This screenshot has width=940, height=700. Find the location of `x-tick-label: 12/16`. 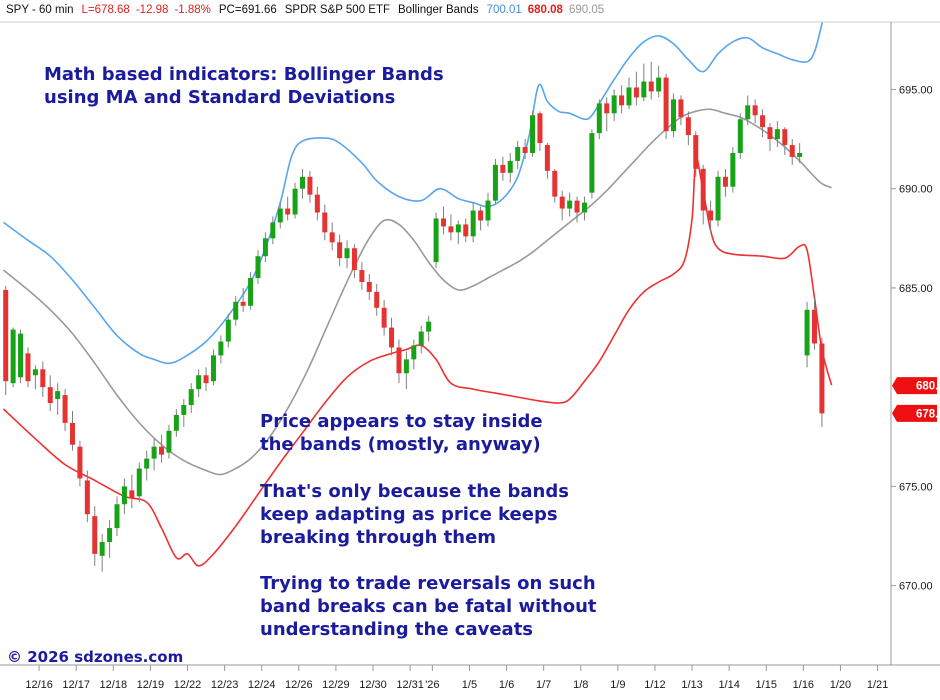

x-tick-label: 12/16 is located at coordinates (39, 685).